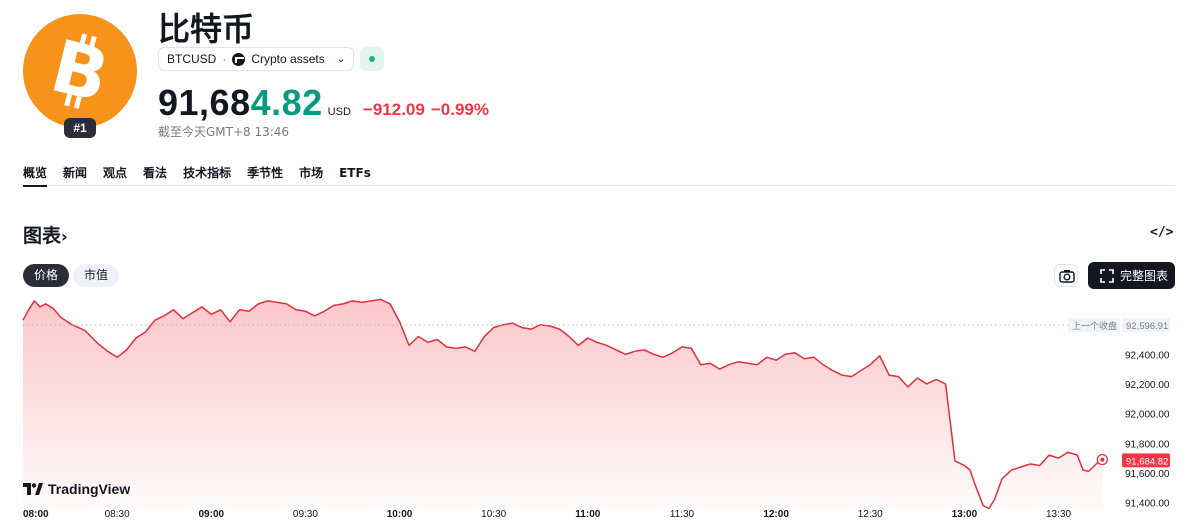 The image size is (1200, 525). What do you see at coordinates (305, 514) in the screenshot?
I see `x-tick-label: 09:30` at bounding box center [305, 514].